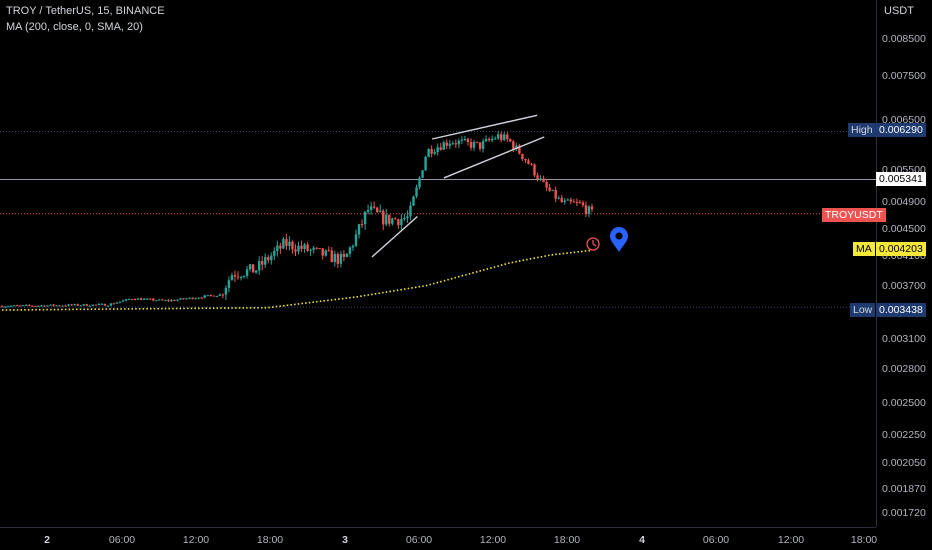 This screenshot has width=932, height=550. What do you see at coordinates (901, 310) in the screenshot?
I see `low-tag-value: 0.003438` at bounding box center [901, 310].